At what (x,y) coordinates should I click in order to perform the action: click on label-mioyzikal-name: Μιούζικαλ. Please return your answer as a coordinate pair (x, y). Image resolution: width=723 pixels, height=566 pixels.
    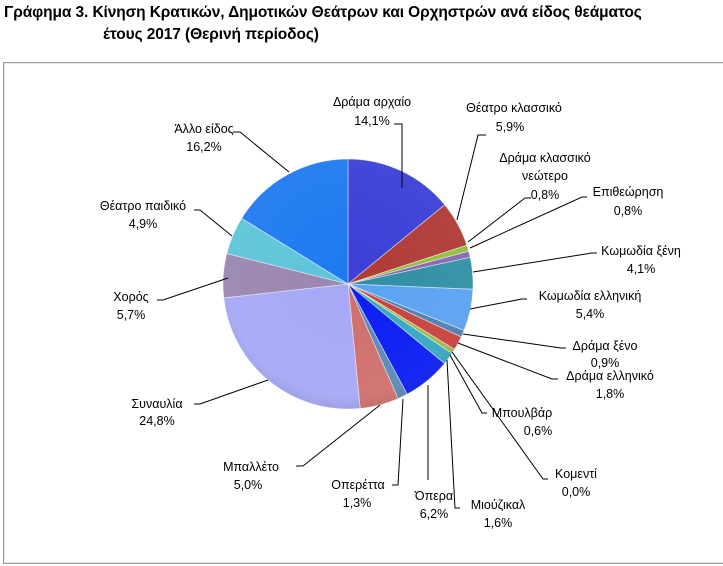
    Looking at the image, I should click on (498, 505).